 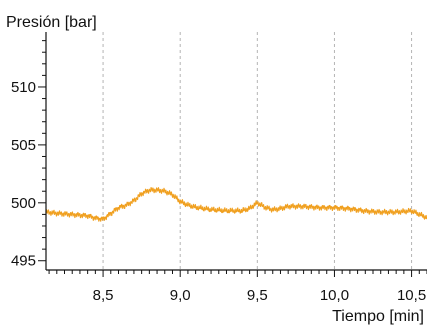 I want to click on x-tick-label-4: 10,5, so click(x=411, y=295).